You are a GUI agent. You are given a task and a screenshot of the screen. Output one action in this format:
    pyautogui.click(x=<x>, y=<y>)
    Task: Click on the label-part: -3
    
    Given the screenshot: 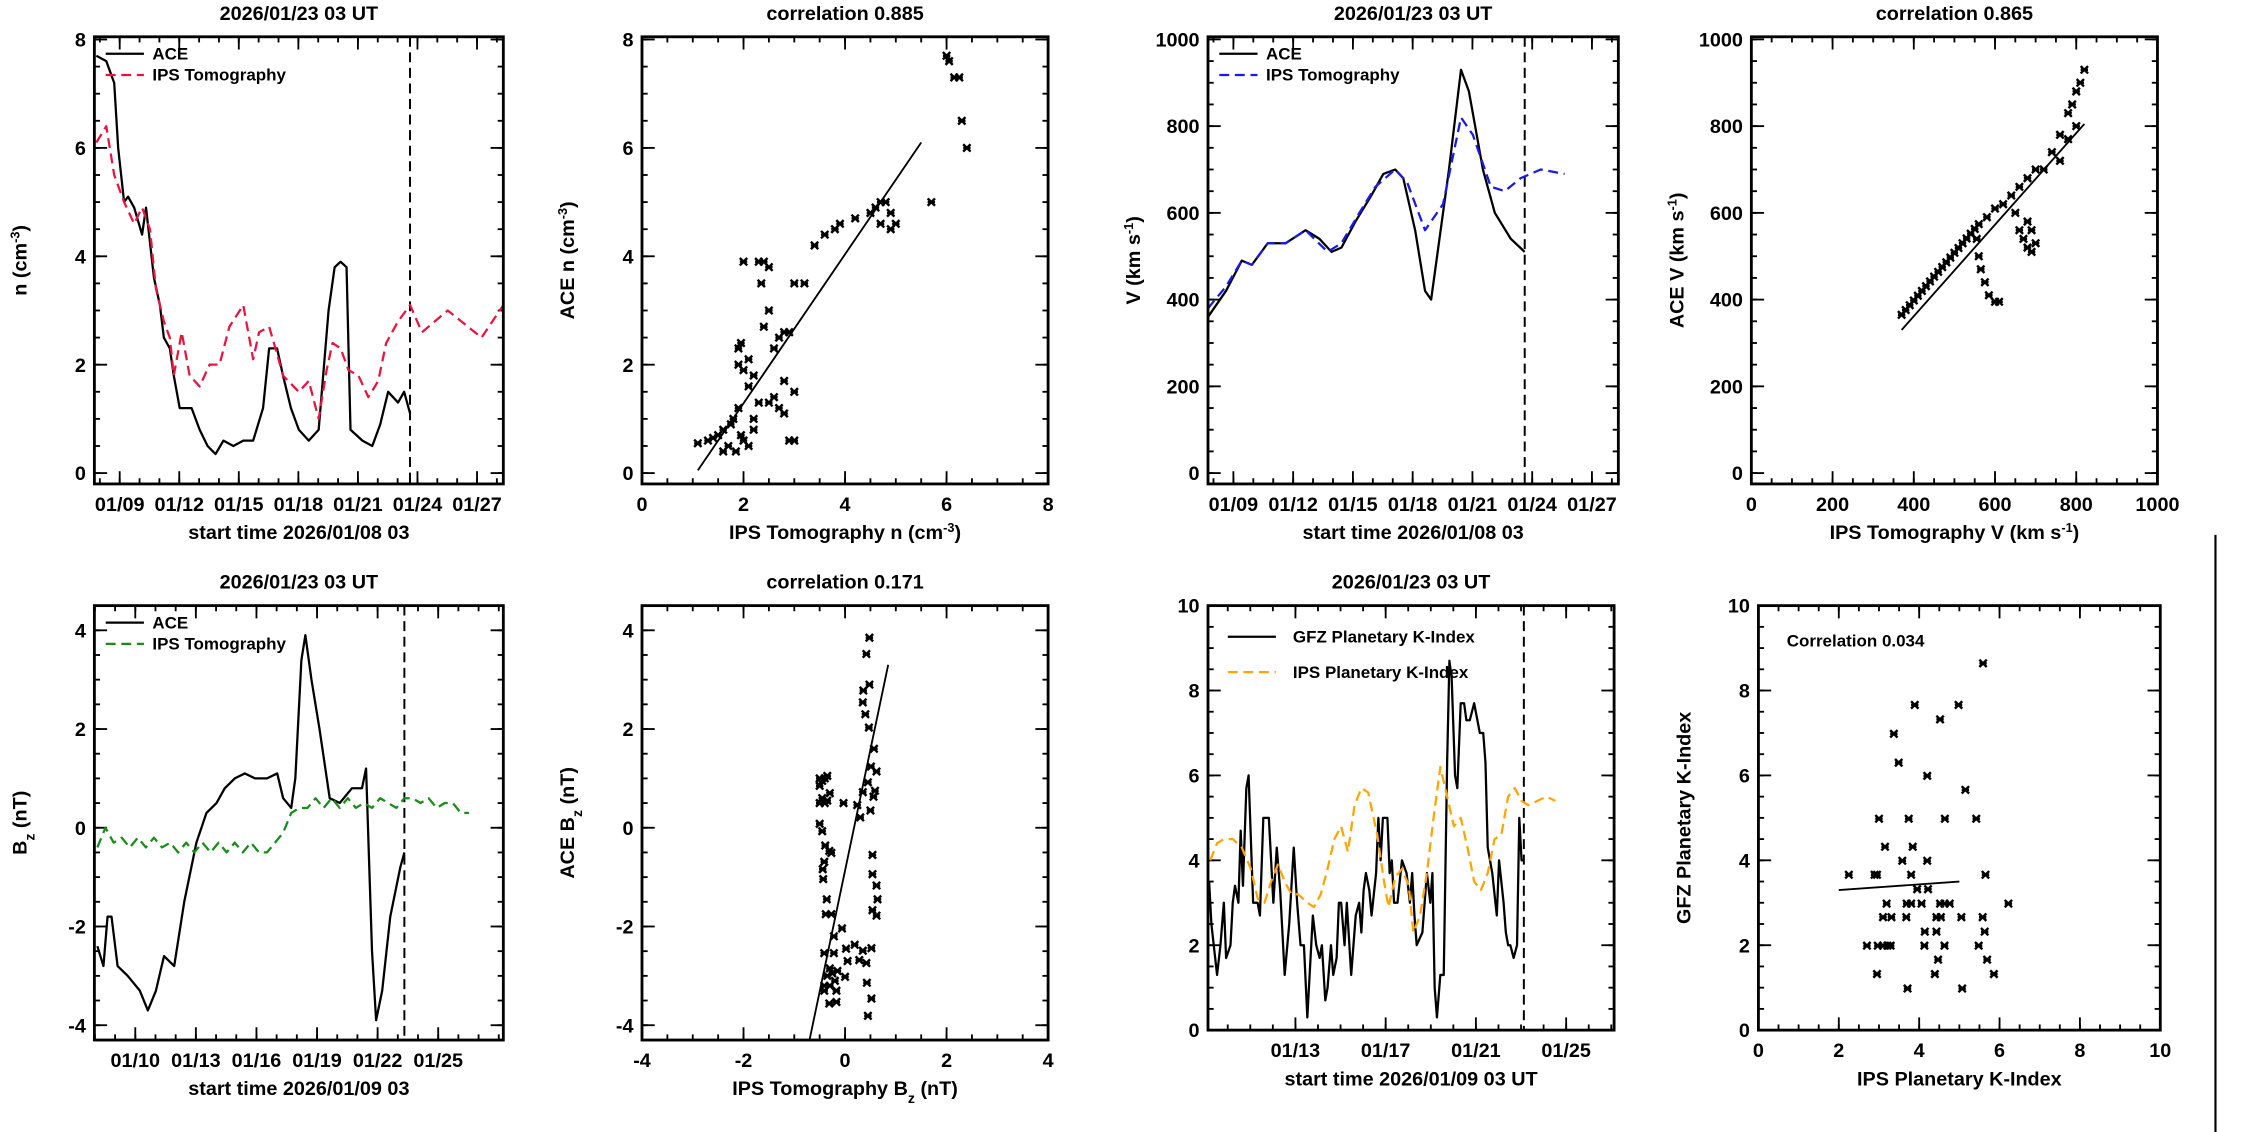 What is the action you would take?
    pyautogui.click(x=948, y=527)
    